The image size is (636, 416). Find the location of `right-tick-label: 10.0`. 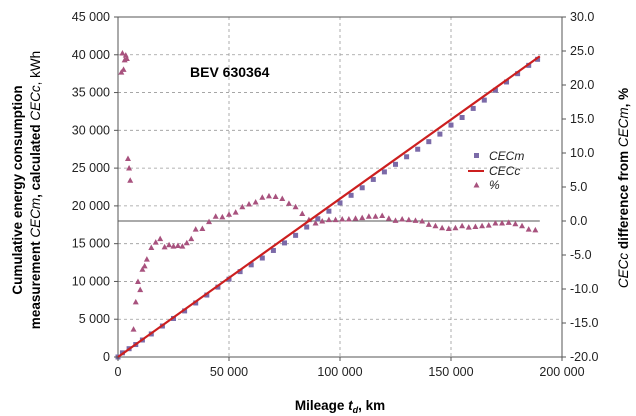

right-tick-label: 10.0 is located at coordinates (582, 153).